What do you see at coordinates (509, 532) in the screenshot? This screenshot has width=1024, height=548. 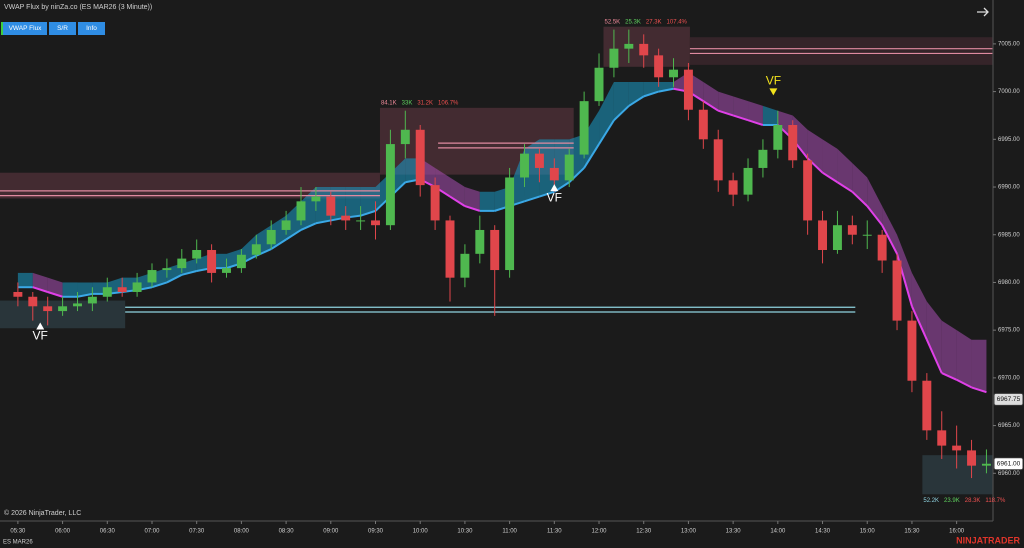 I see `x-tick-label: 11:00` at bounding box center [509, 532].